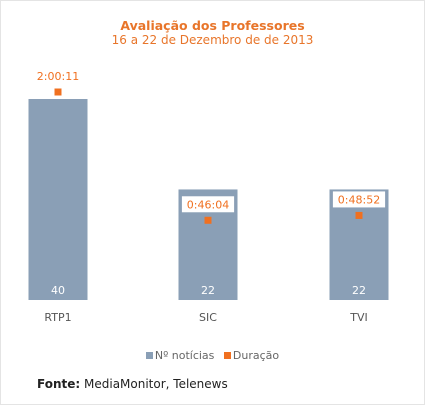 Image resolution: width=425 pixels, height=405 pixels. What do you see at coordinates (156, 384) in the screenshot?
I see `source-text: MediaMonitor, Telenews` at bounding box center [156, 384].